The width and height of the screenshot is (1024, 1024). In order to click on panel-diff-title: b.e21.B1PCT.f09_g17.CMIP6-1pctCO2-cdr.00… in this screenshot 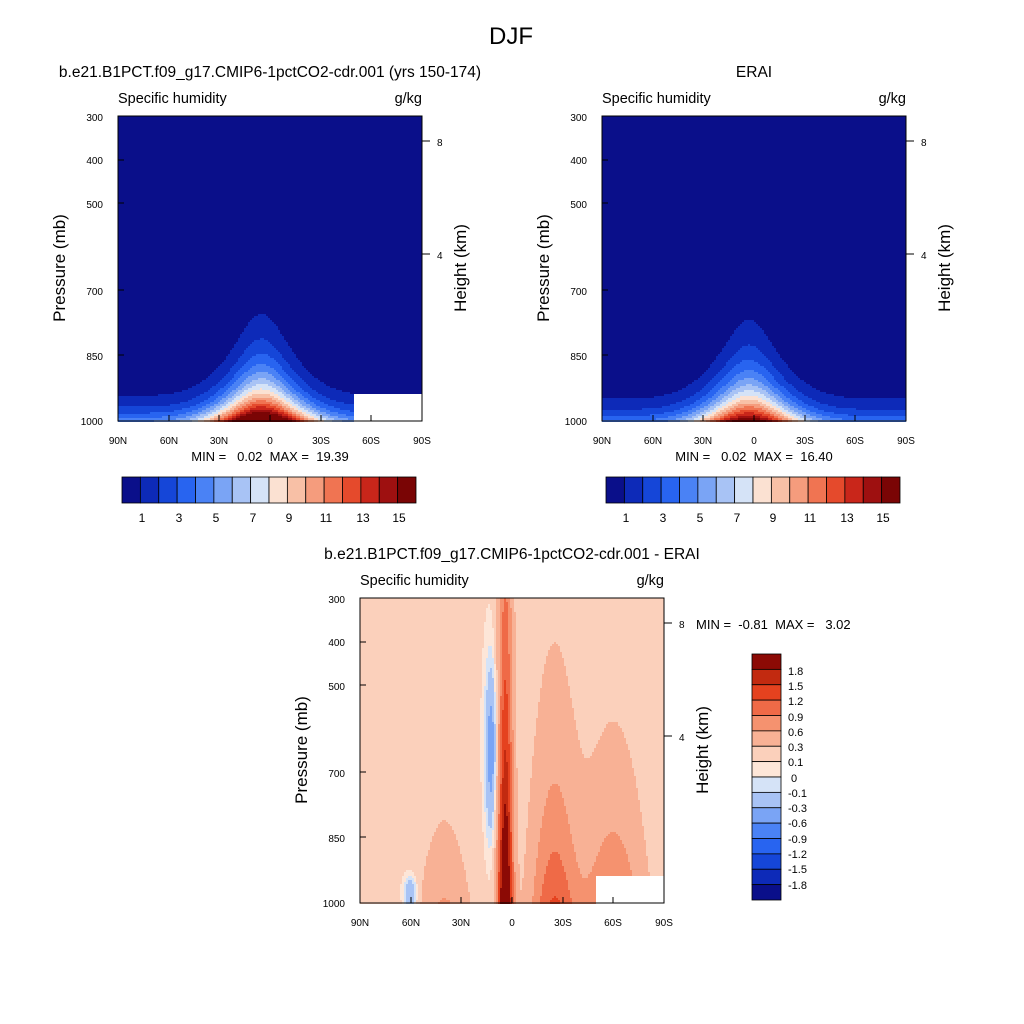, I will do `click(512, 554)`.